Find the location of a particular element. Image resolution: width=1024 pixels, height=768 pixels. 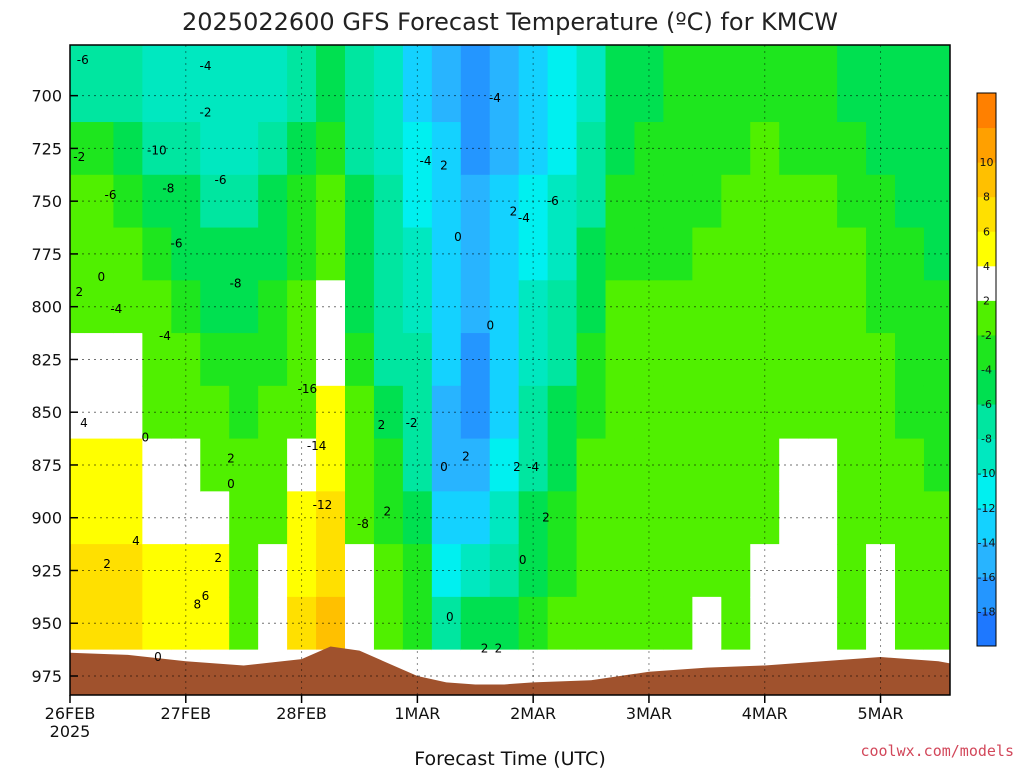

y-tick-label: 975 is located at coordinates (46, 676).